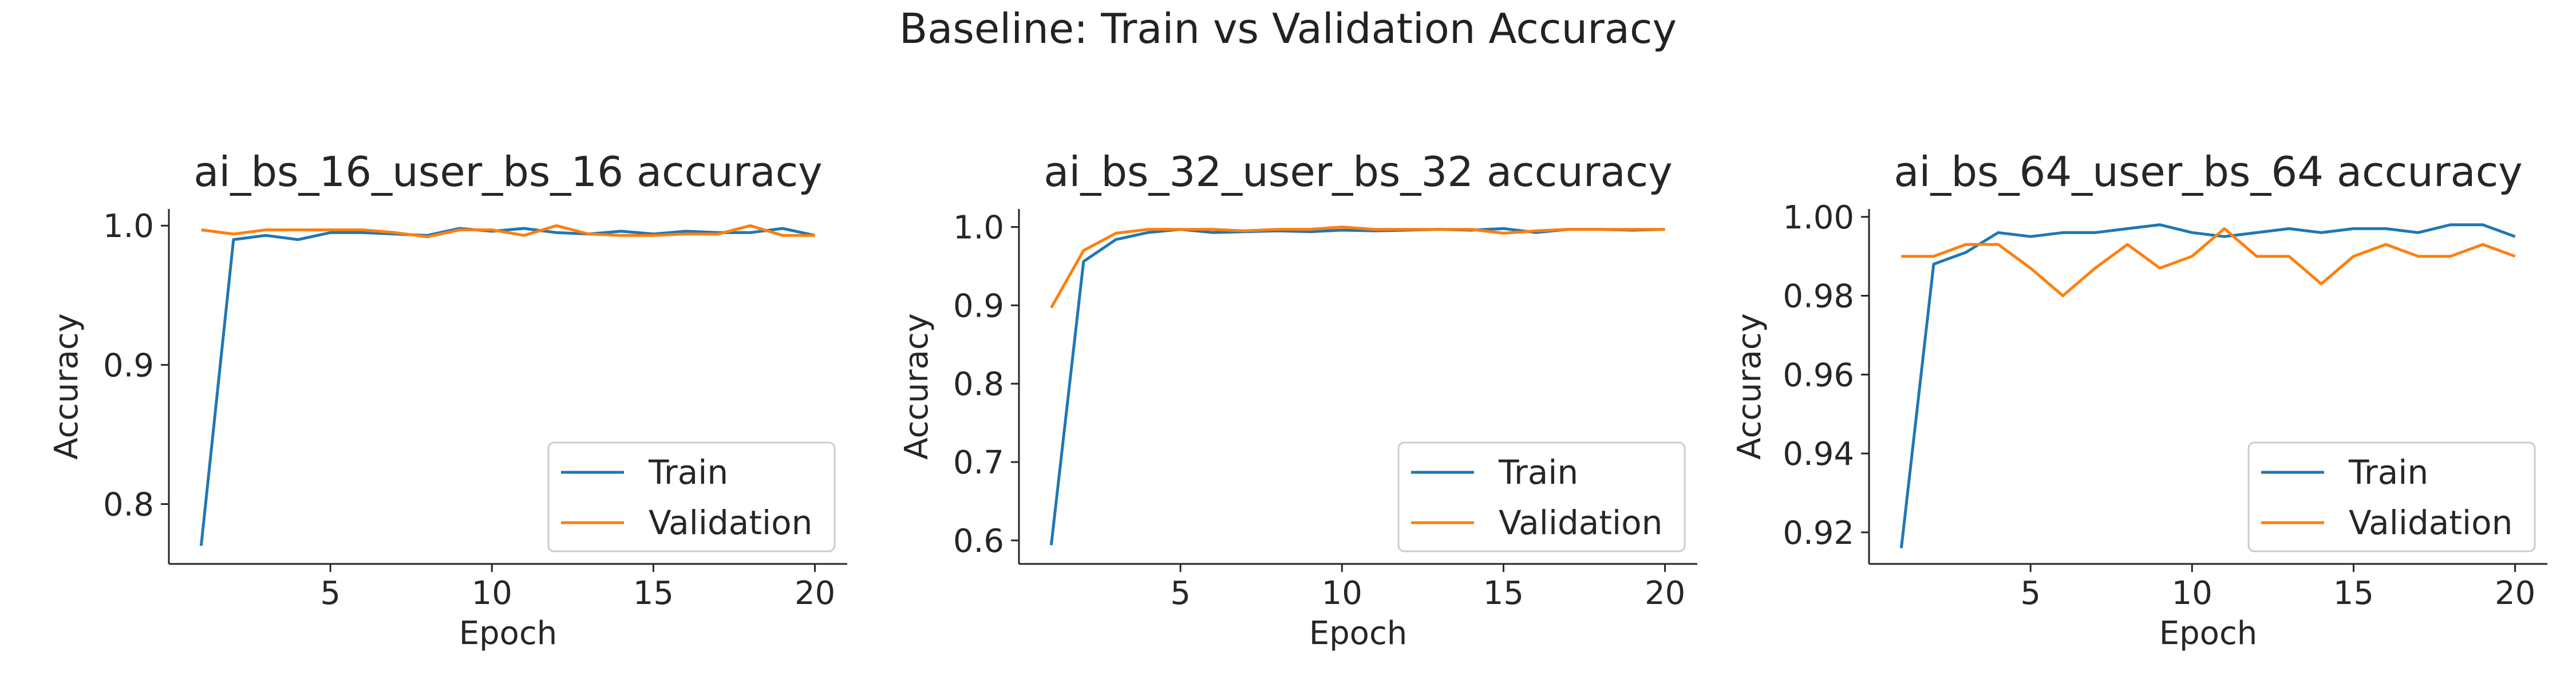 The image size is (2576, 687). What do you see at coordinates (1818, 296) in the screenshot?
I see `y-tick-label: 0.98` at bounding box center [1818, 296].